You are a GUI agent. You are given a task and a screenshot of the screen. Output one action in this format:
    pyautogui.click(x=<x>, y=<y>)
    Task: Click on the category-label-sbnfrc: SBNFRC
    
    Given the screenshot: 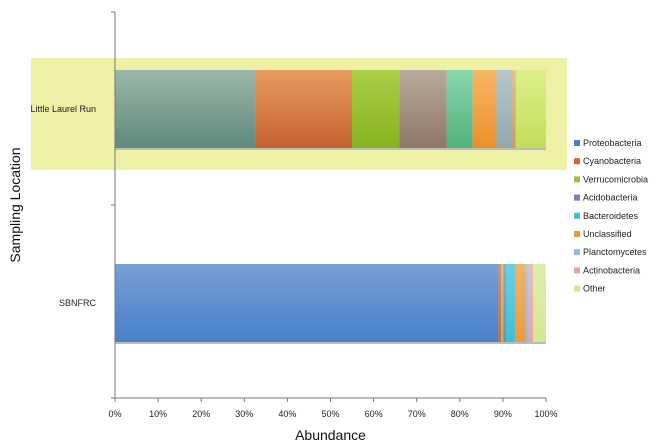 What is the action you would take?
    pyautogui.click(x=78, y=303)
    